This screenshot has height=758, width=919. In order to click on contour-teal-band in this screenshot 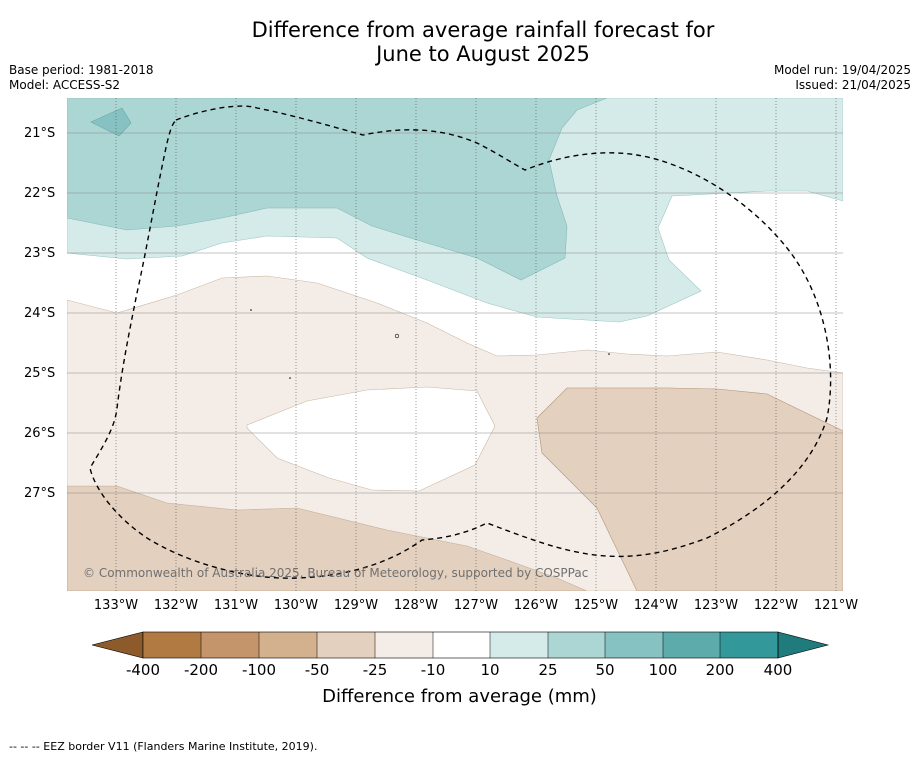, I will do `click(337, 189)`.